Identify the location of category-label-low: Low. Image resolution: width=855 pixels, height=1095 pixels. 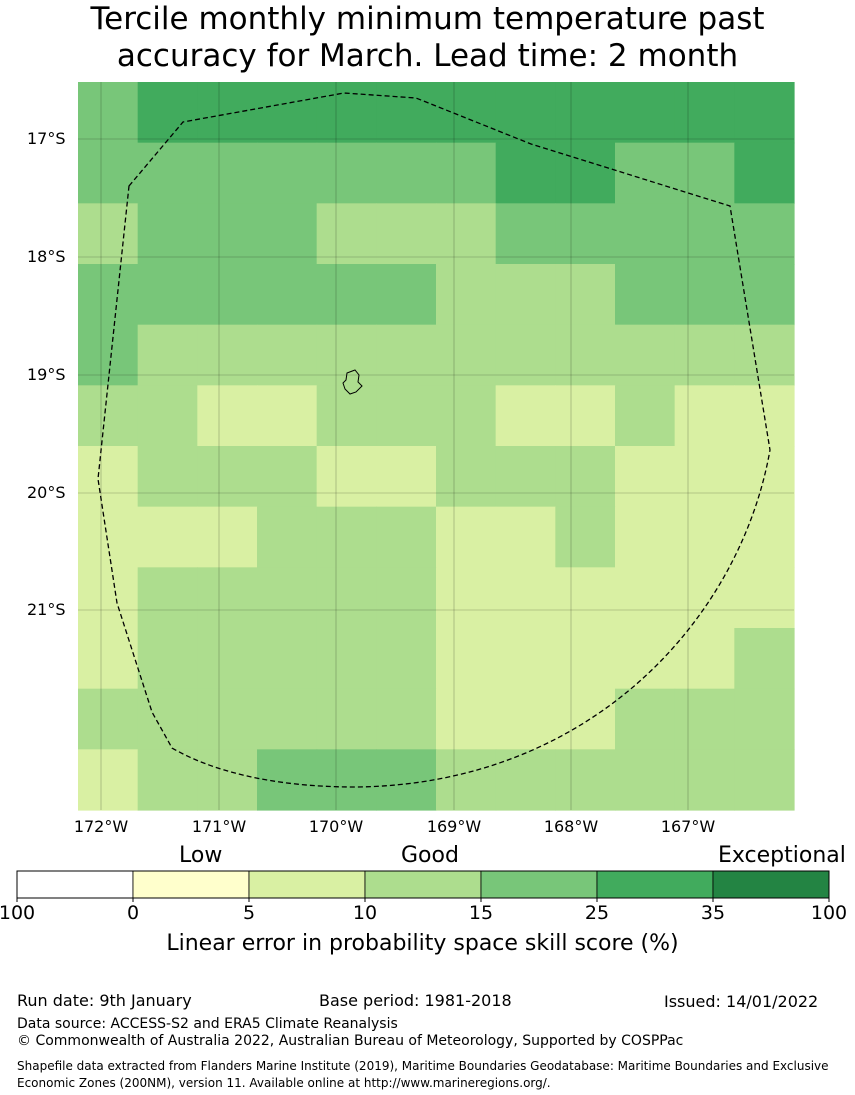
(201, 855).